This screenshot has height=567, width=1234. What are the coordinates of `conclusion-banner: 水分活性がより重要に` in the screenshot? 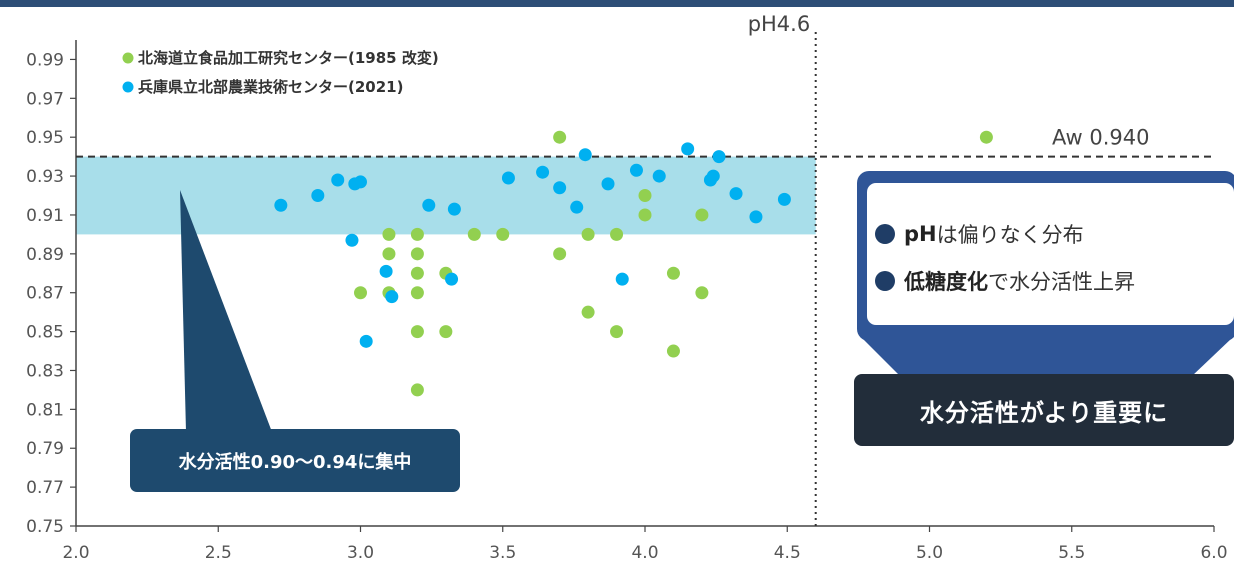 It's located at (1044, 410).